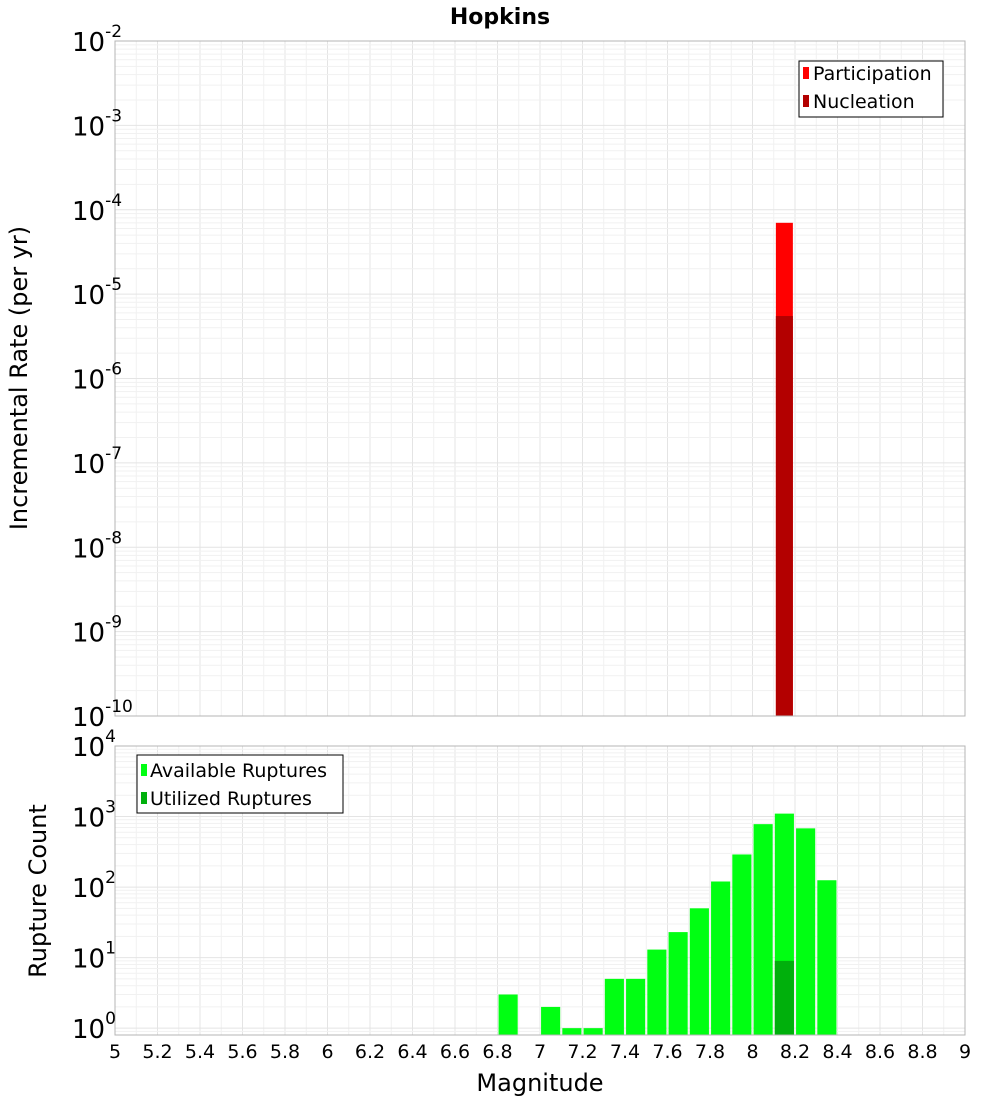 This screenshot has width=1000, height=1100. I want to click on x-tick-label: 5.8, so click(285, 1052).